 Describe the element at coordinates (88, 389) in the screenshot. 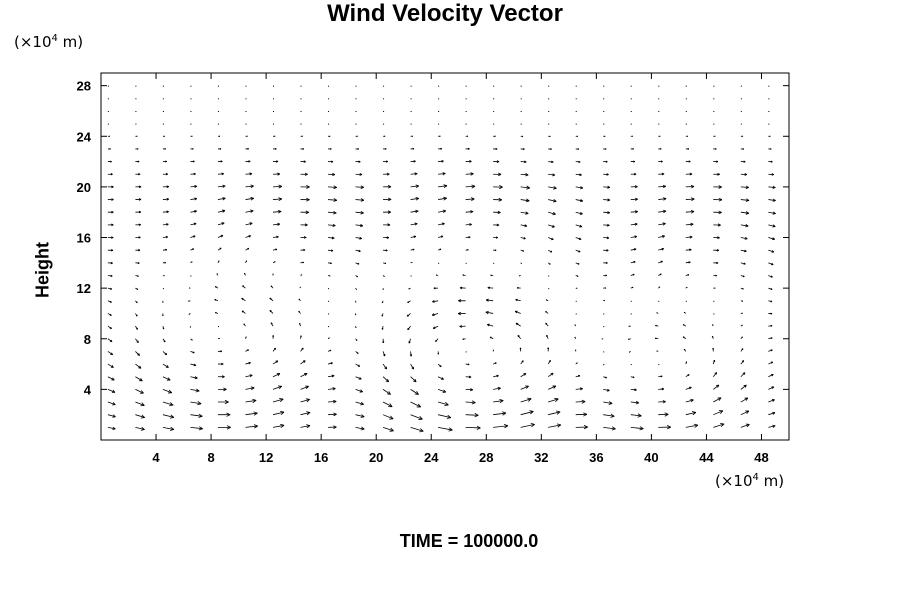

I see `y-tick-label: 4` at that location.